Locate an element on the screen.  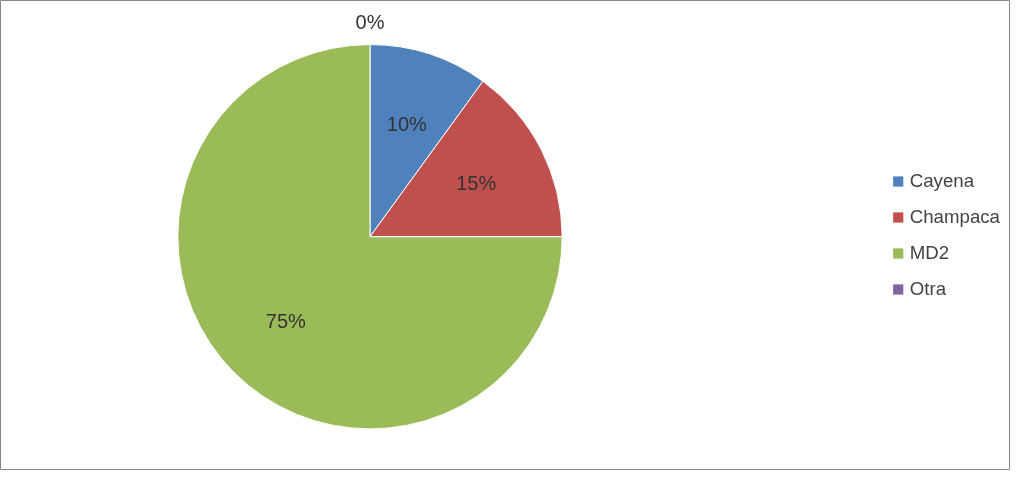
legend-label: MD2 is located at coordinates (929, 253).